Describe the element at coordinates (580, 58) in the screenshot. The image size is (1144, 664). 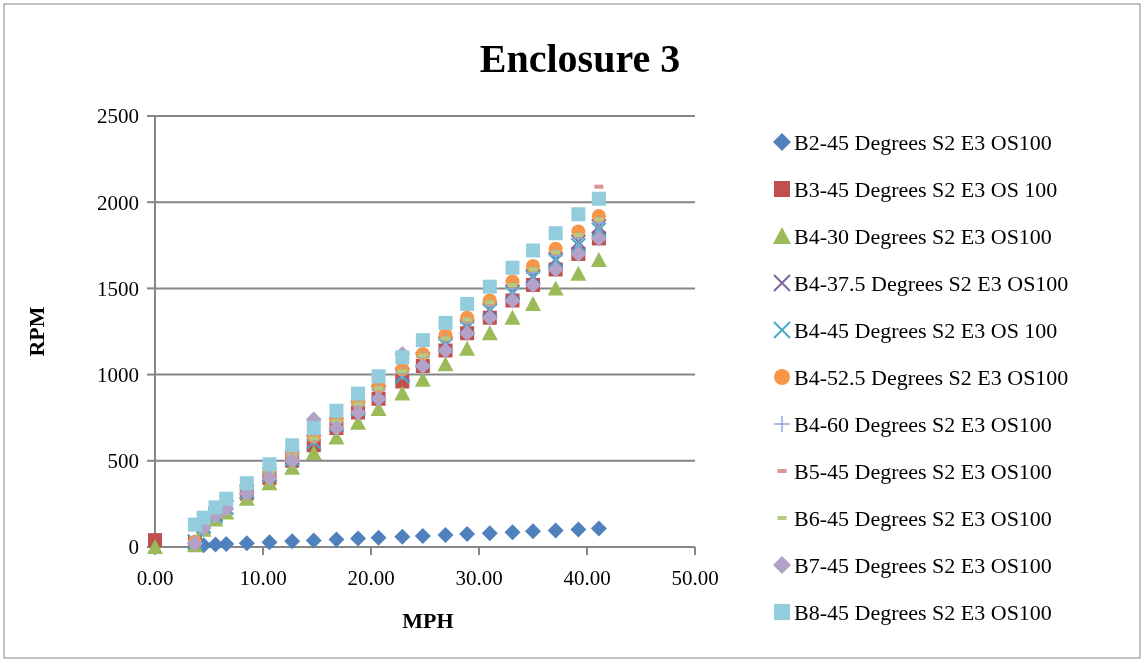
I see `chart-title: Enclosure 3` at that location.